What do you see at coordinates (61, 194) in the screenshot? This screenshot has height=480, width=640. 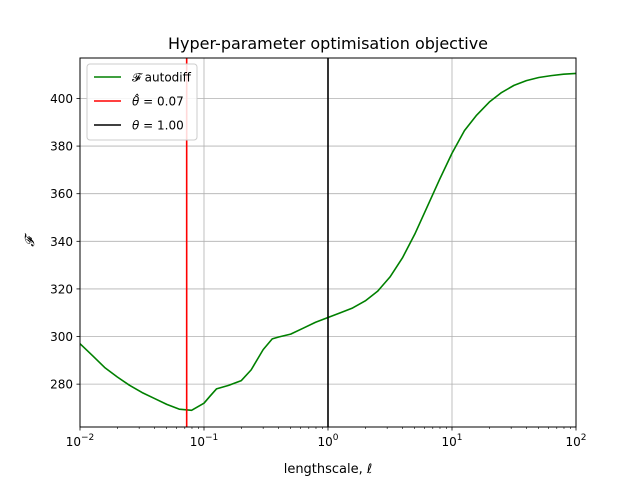 I see `y-tick-label: 360` at bounding box center [61, 194].